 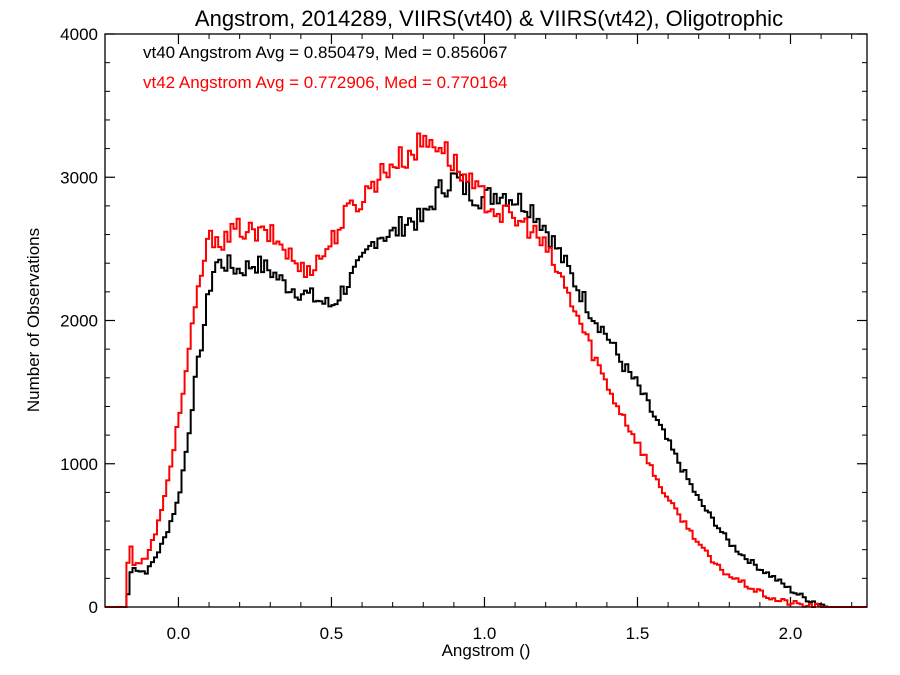 What do you see at coordinates (485, 633) in the screenshot?
I see `x-tick-label: 1.0` at bounding box center [485, 633].